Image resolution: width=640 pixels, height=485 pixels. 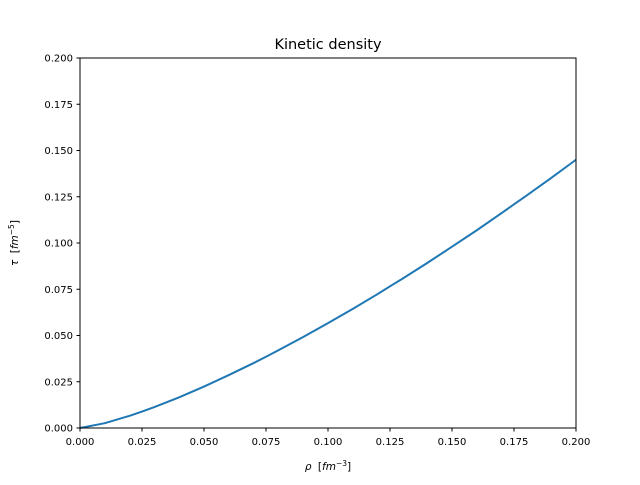 I want to click on x-tick-label: 0.200, so click(x=576, y=442).